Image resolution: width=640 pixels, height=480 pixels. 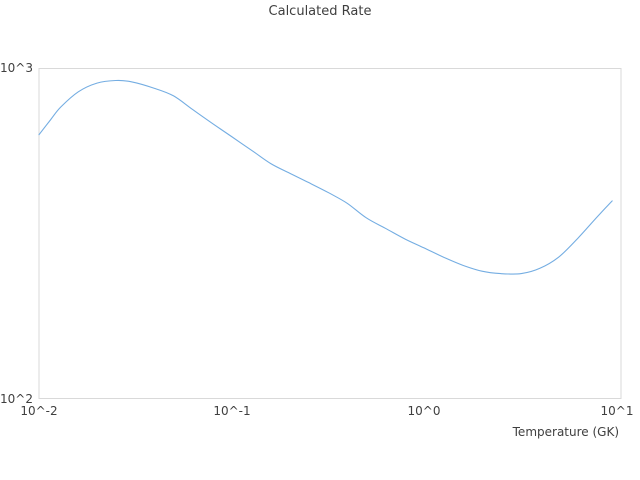 What do you see at coordinates (320, 11) in the screenshot?
I see `chart-title: Calculated Rate` at bounding box center [320, 11].